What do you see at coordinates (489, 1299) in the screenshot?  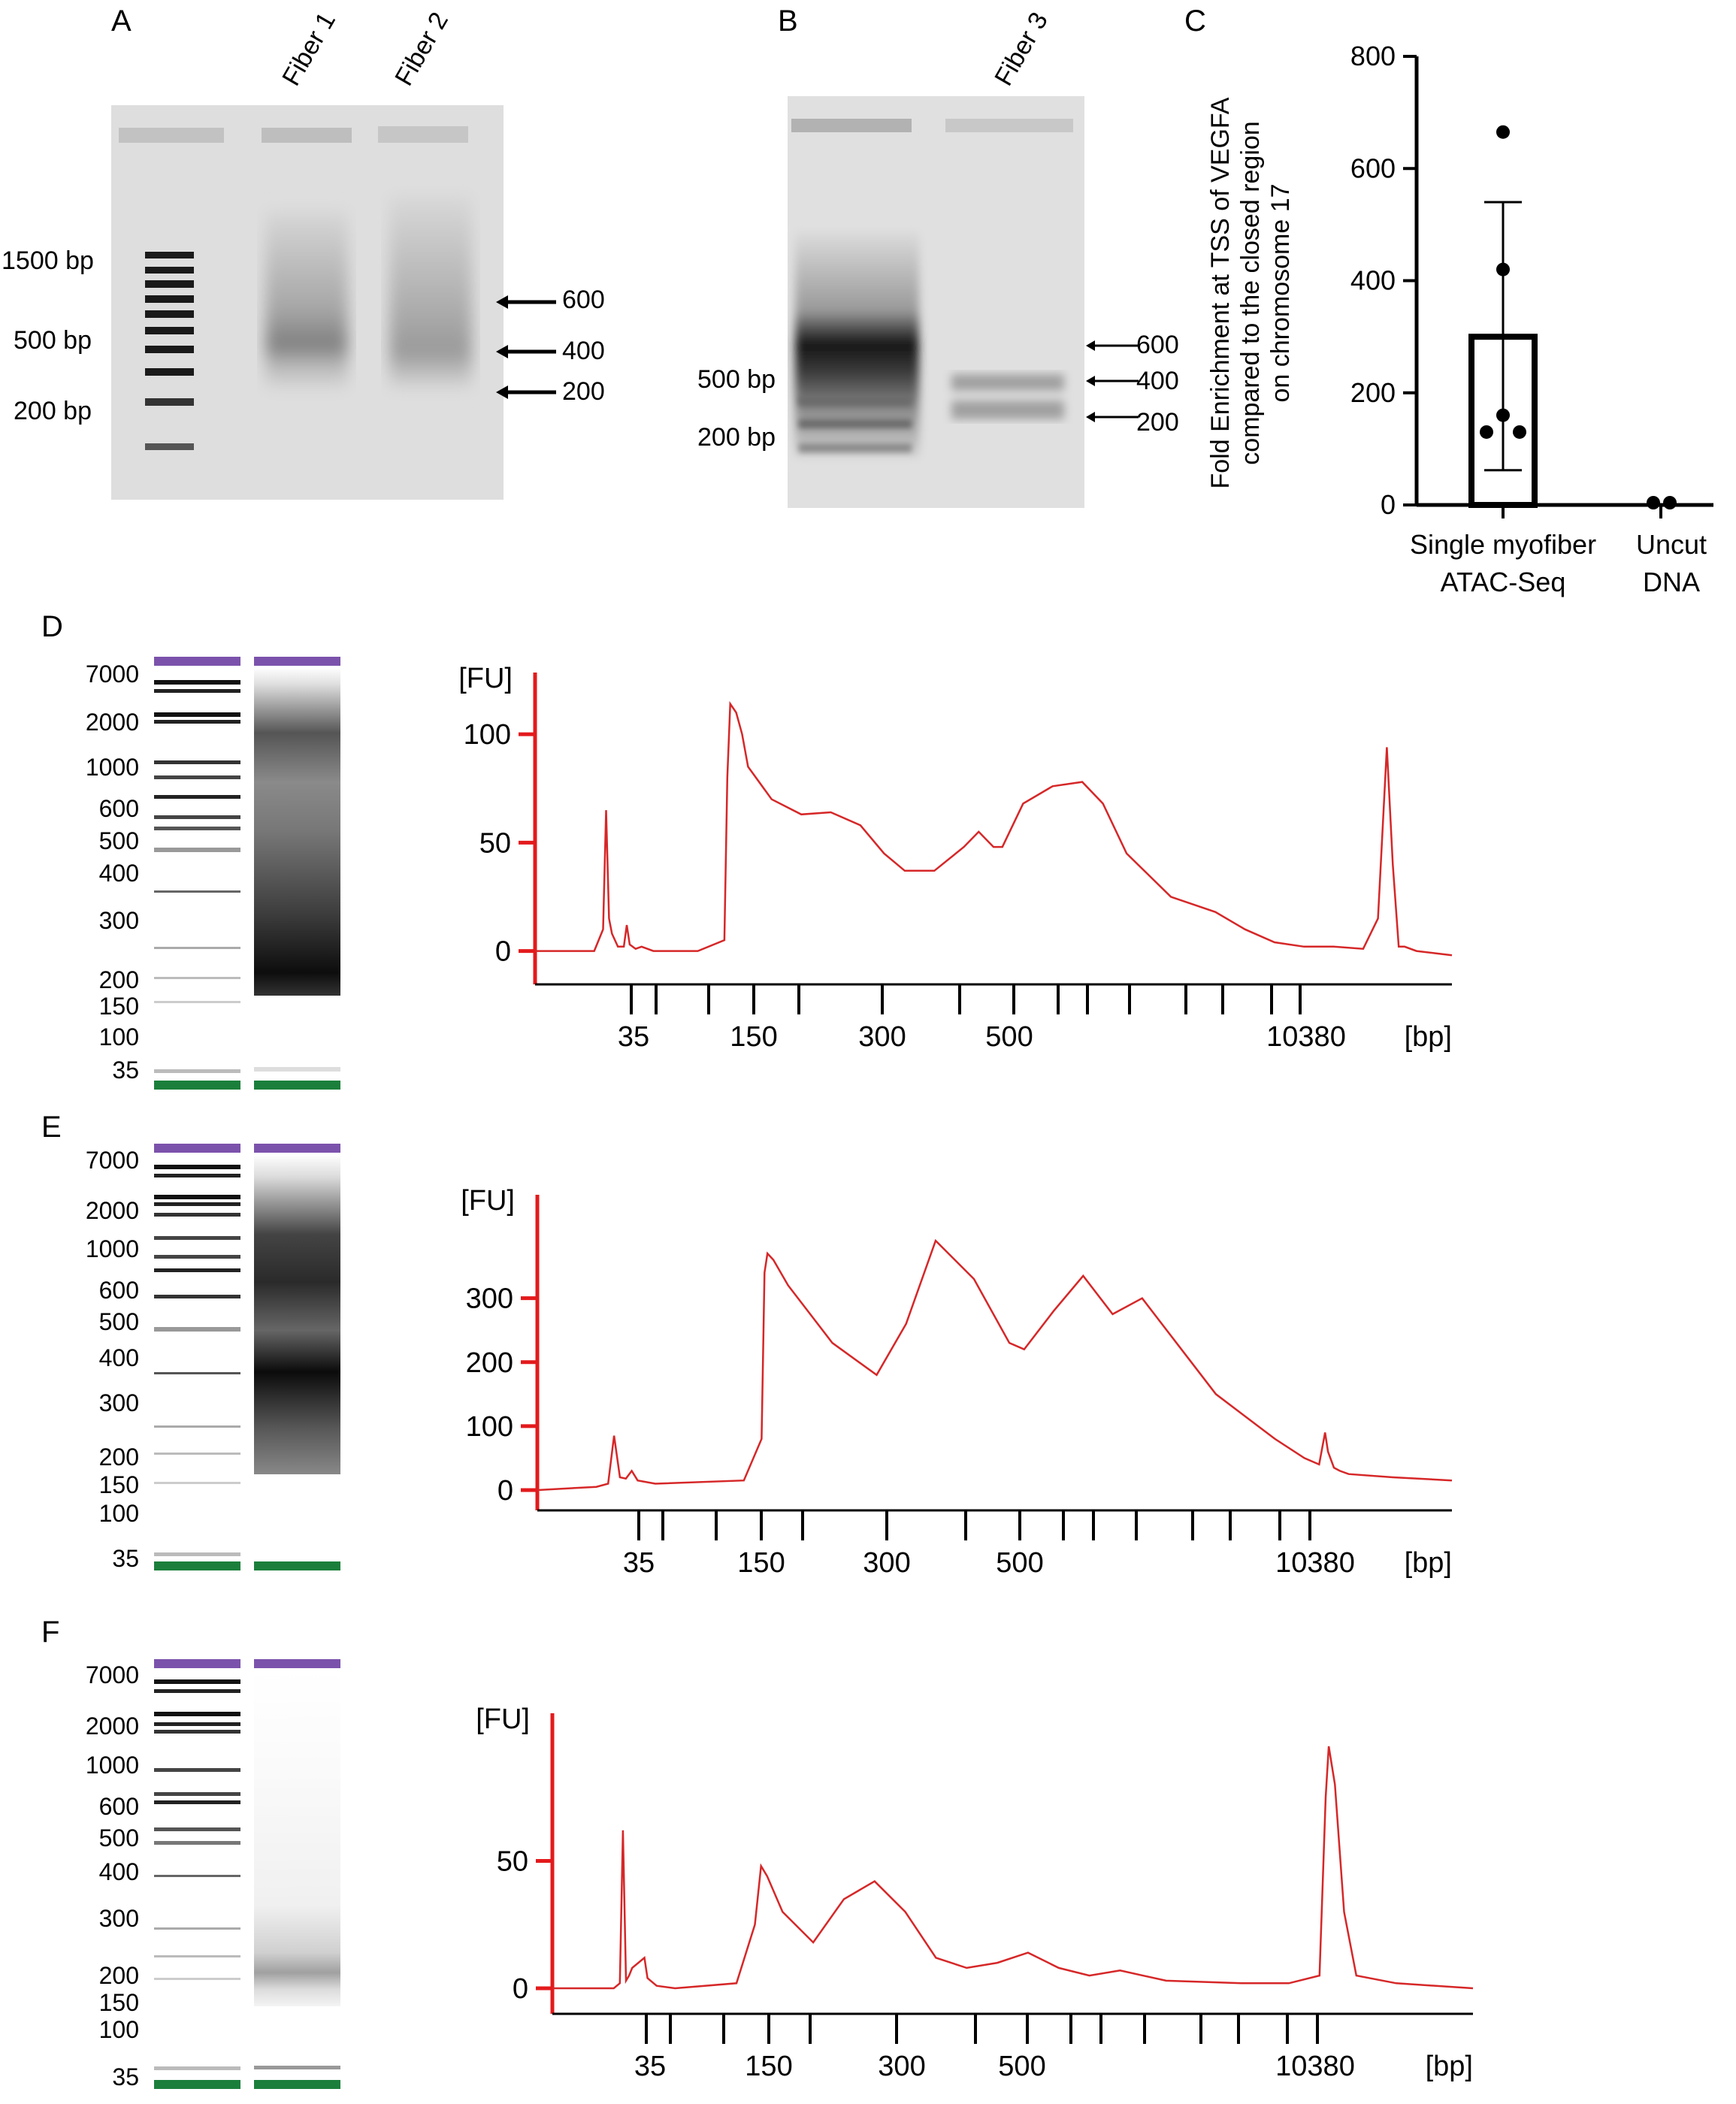 I see `trace-y-tick-label: 300` at bounding box center [489, 1299].